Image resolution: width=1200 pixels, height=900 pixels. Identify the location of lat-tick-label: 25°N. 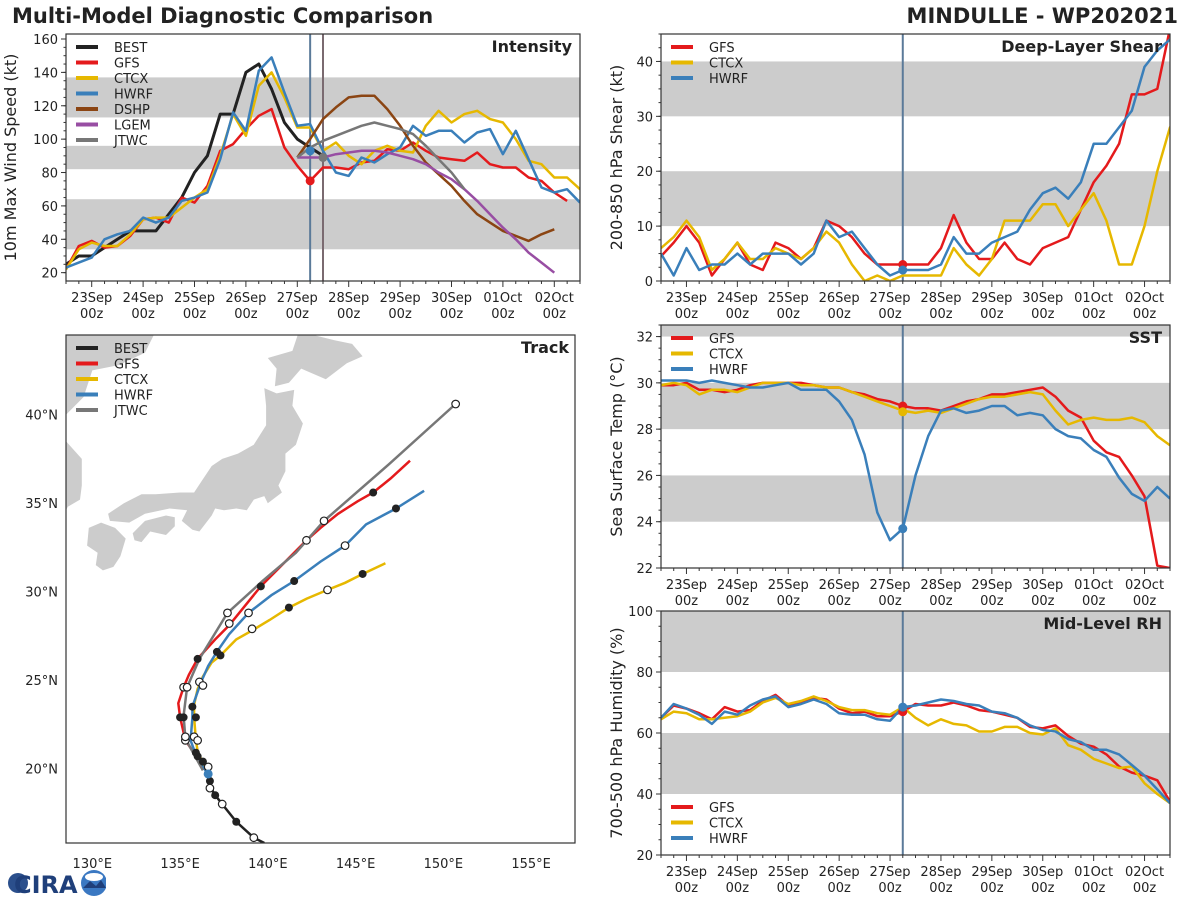
(41, 681).